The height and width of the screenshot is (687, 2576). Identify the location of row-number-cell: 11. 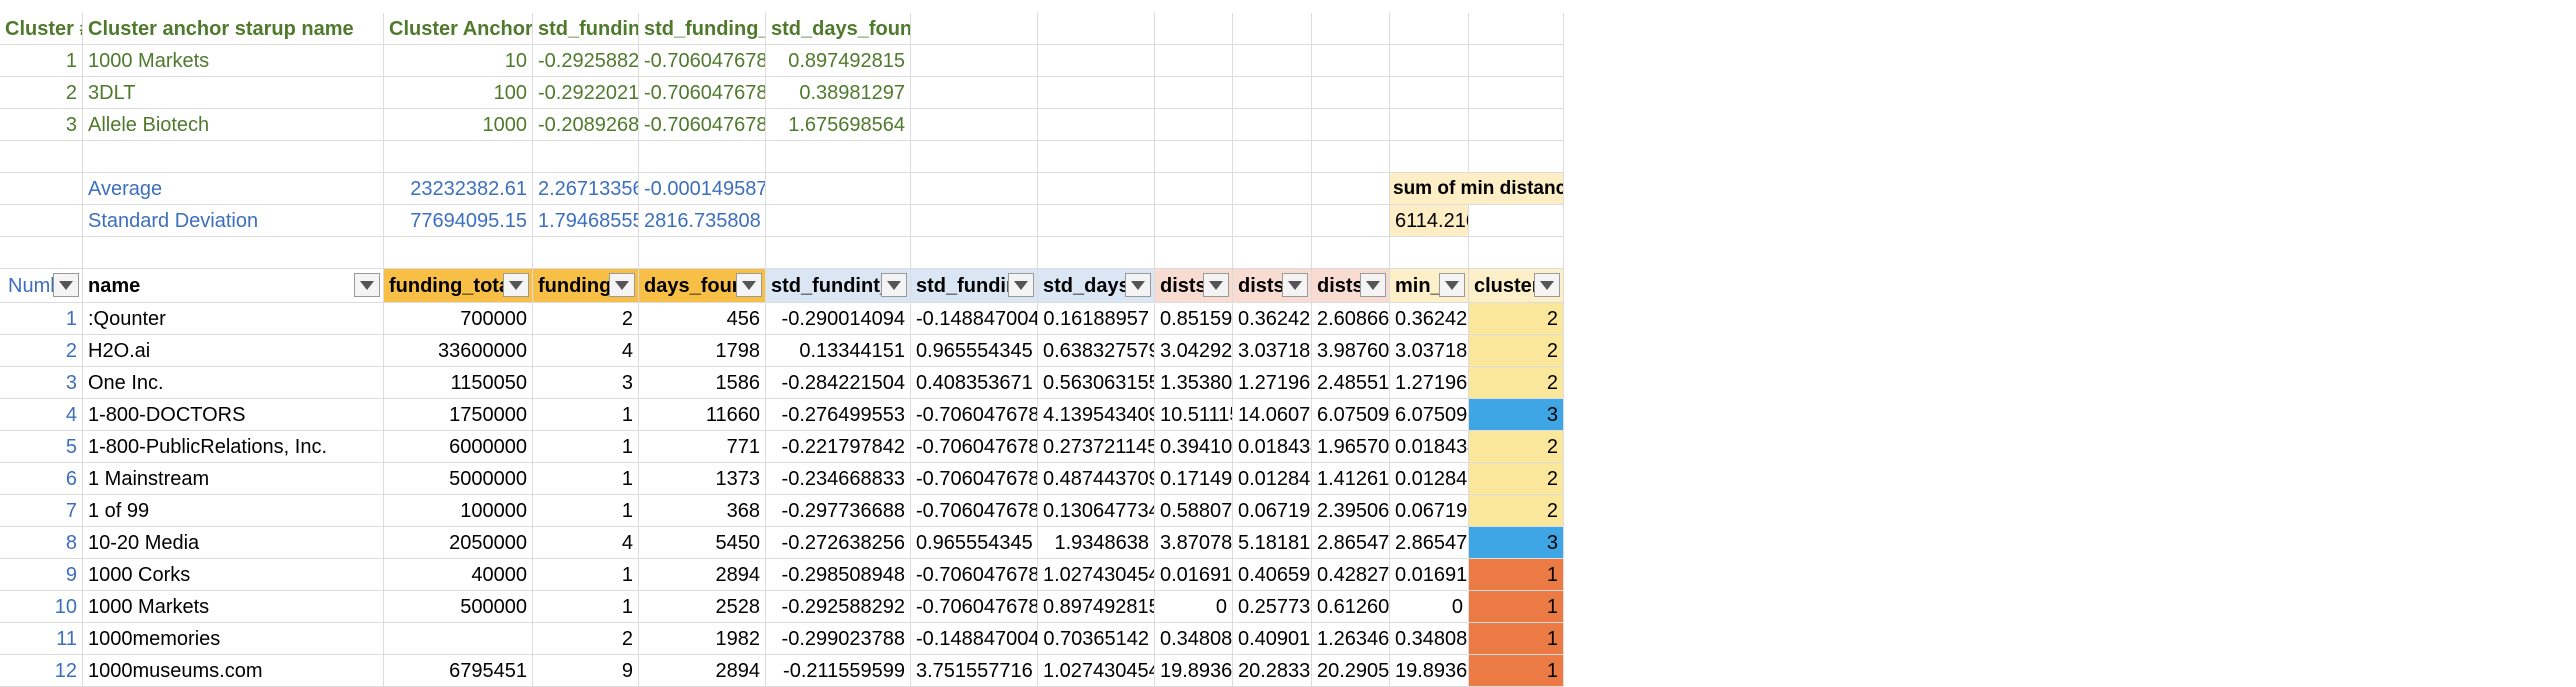
(41, 639).